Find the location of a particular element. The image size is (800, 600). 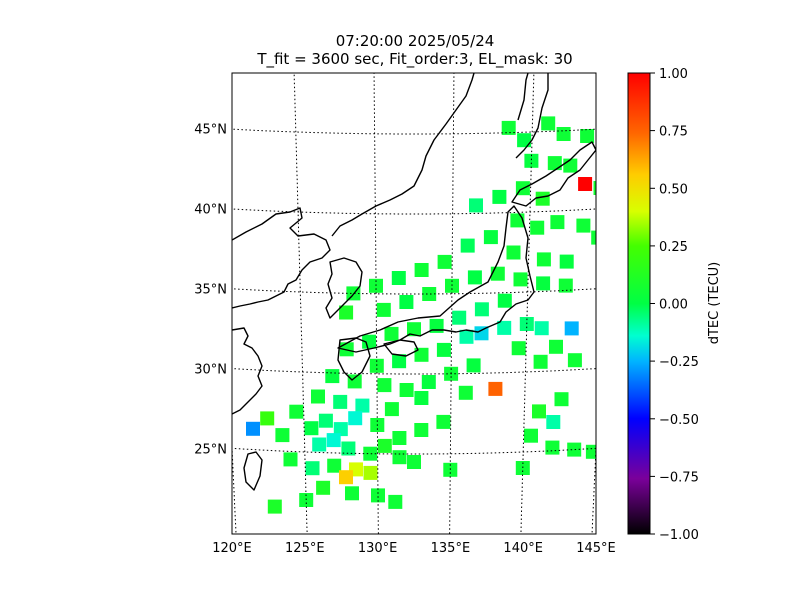

lon-tick-label: 145°E is located at coordinates (596, 548).